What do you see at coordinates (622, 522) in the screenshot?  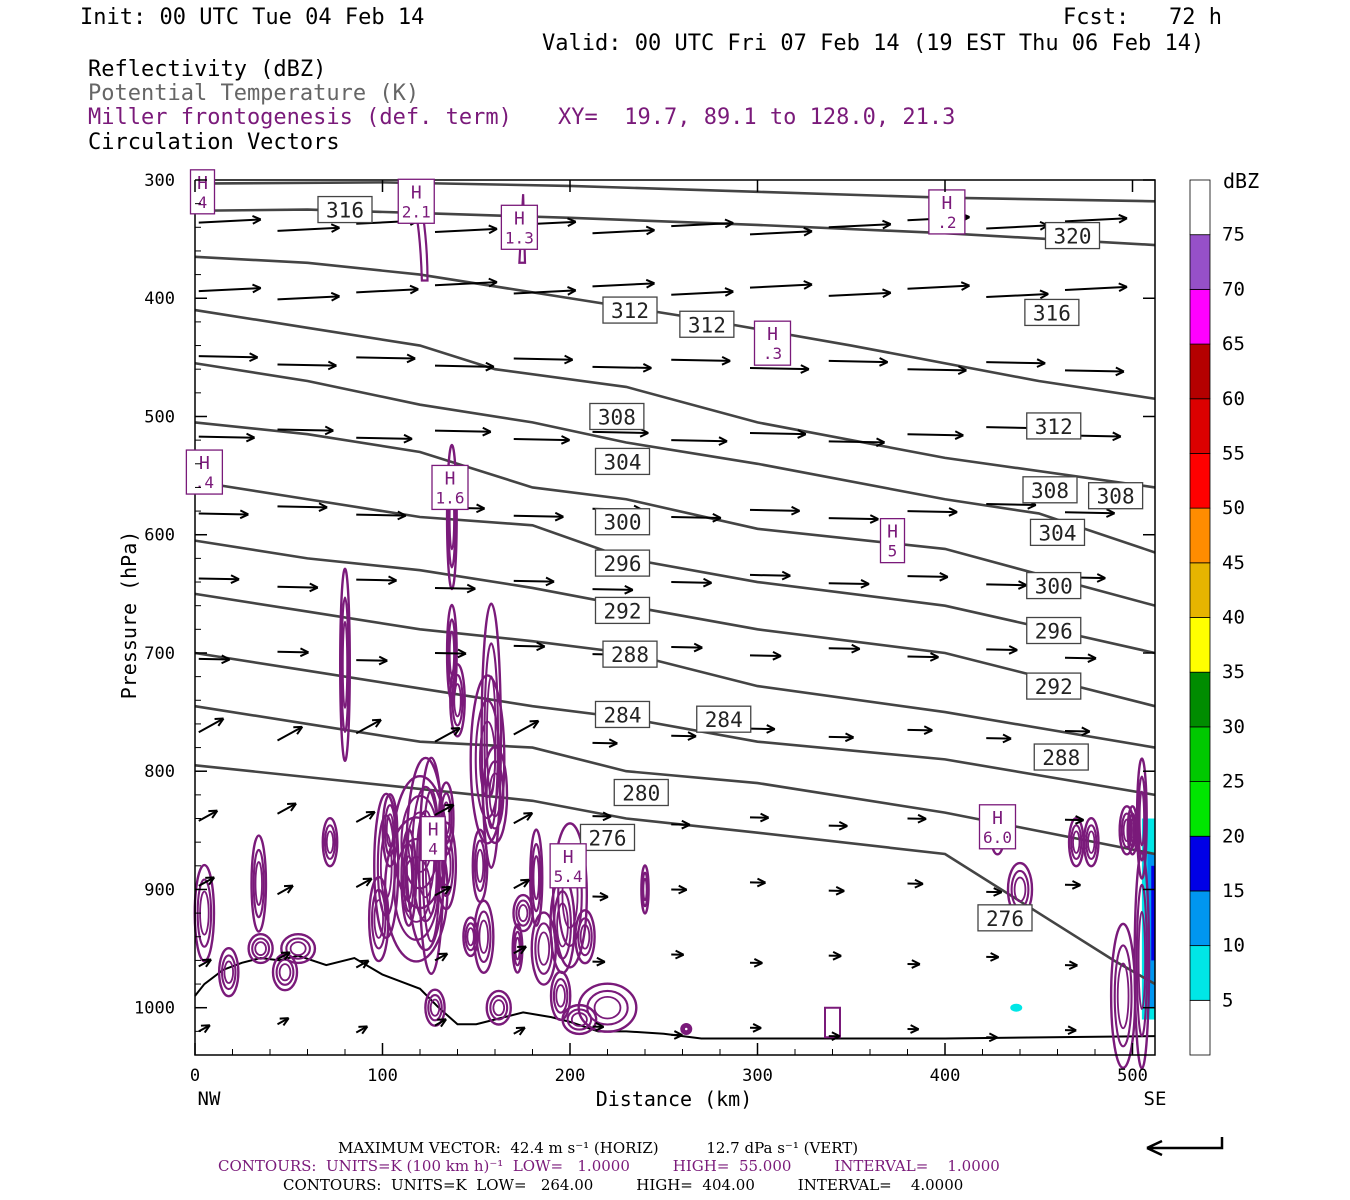 I see `theta-label: 300` at bounding box center [622, 522].